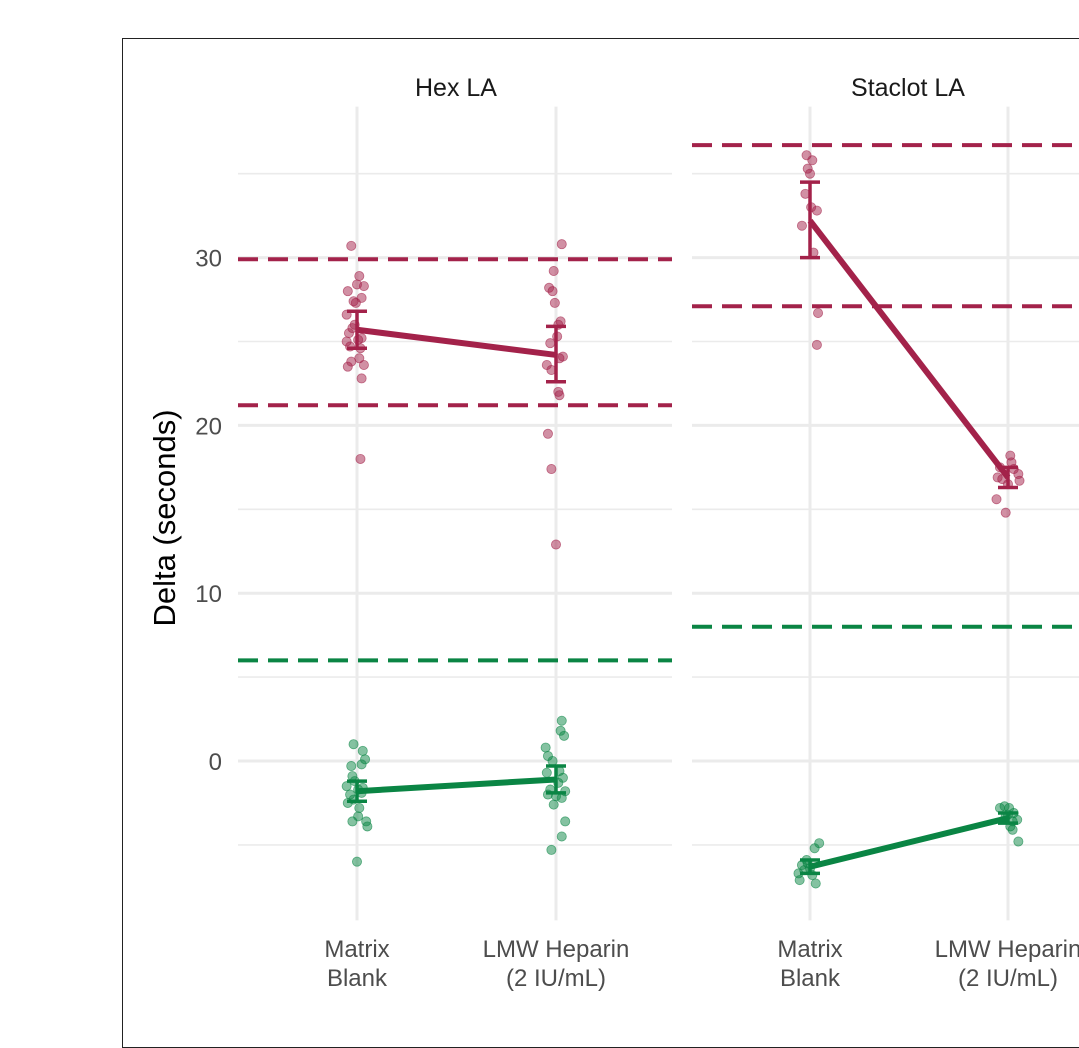  I want to click on y-tick-label: 10, so click(208, 594).